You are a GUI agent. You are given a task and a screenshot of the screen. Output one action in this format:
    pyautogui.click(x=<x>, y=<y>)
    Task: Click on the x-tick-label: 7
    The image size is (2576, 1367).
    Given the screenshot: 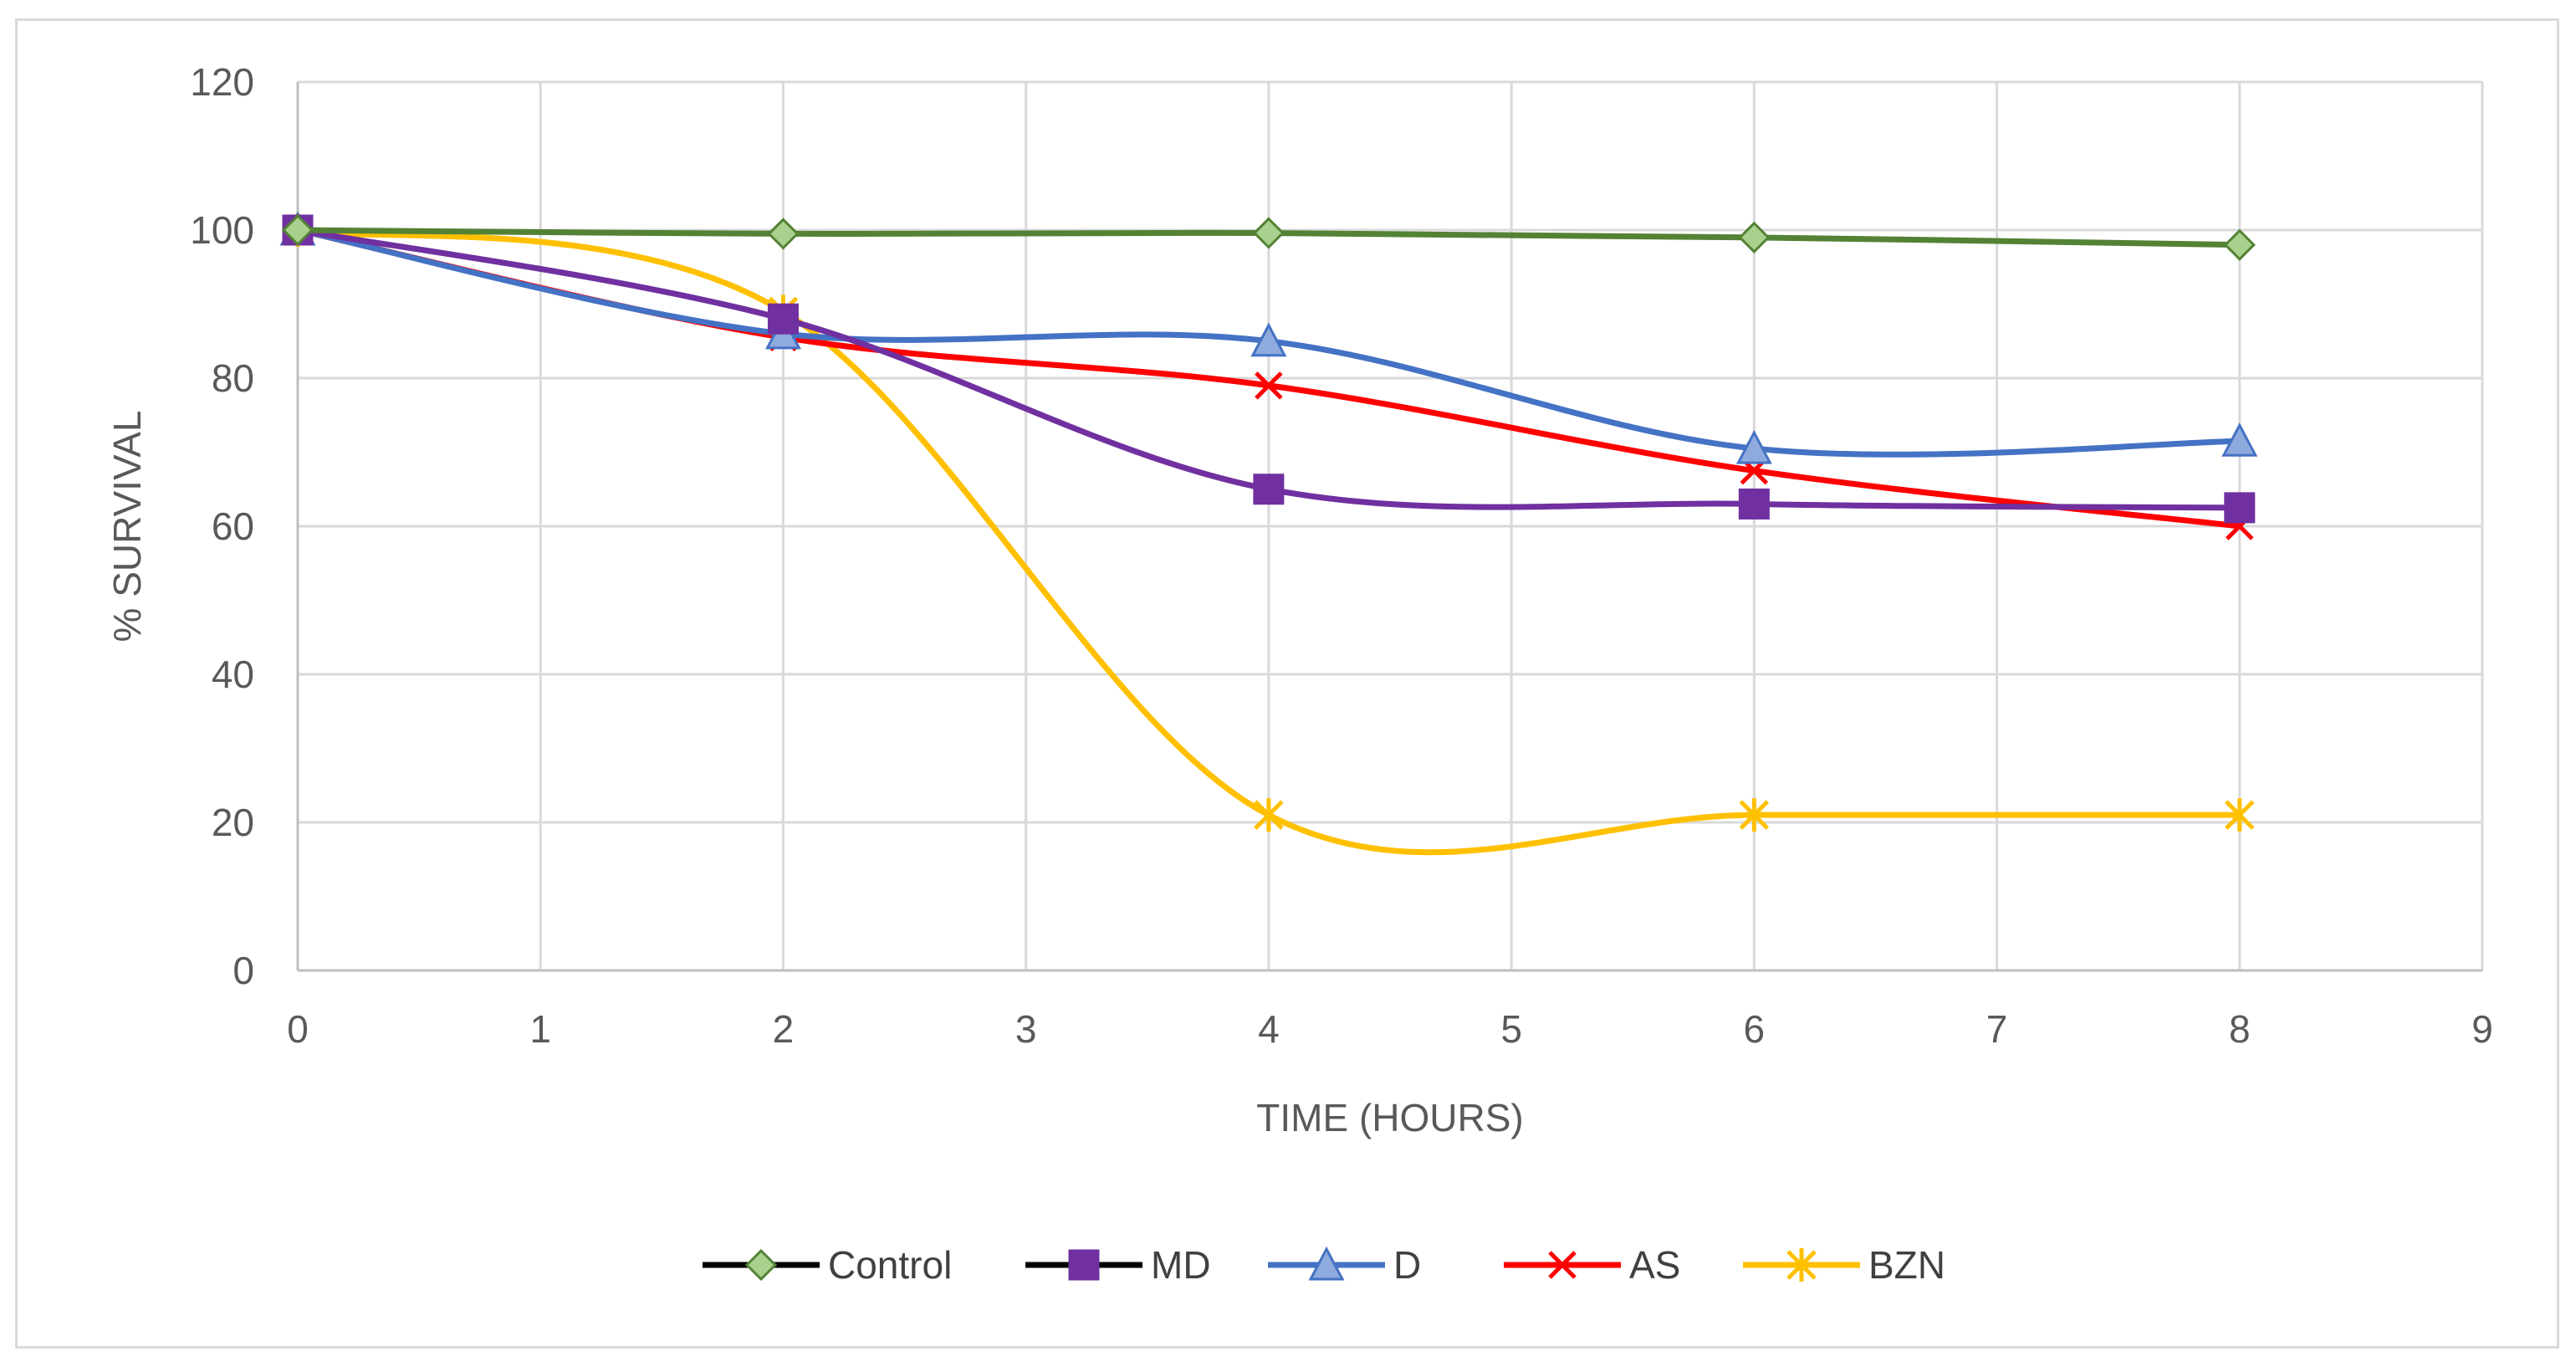 What is the action you would take?
    pyautogui.click(x=1997, y=1029)
    